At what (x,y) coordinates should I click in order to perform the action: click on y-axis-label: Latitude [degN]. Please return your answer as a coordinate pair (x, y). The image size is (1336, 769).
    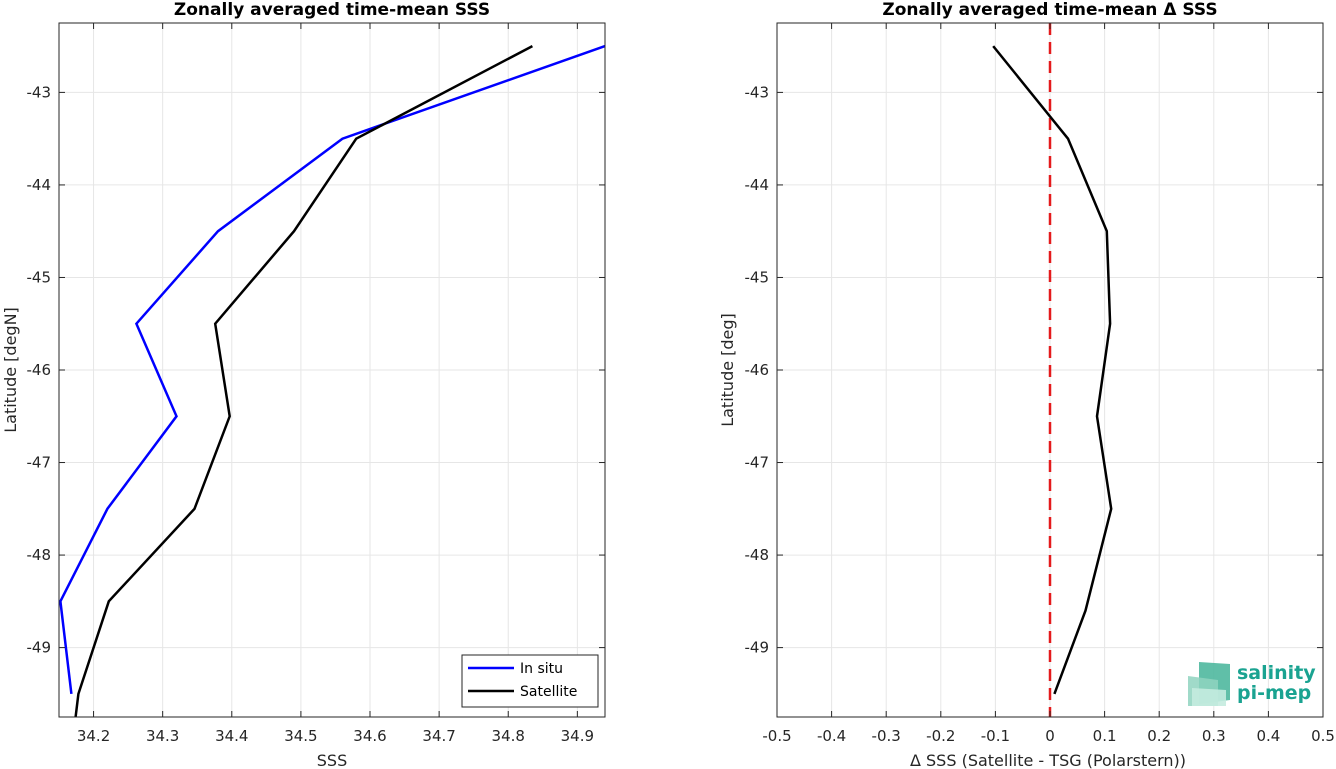
    Looking at the image, I should click on (10, 370).